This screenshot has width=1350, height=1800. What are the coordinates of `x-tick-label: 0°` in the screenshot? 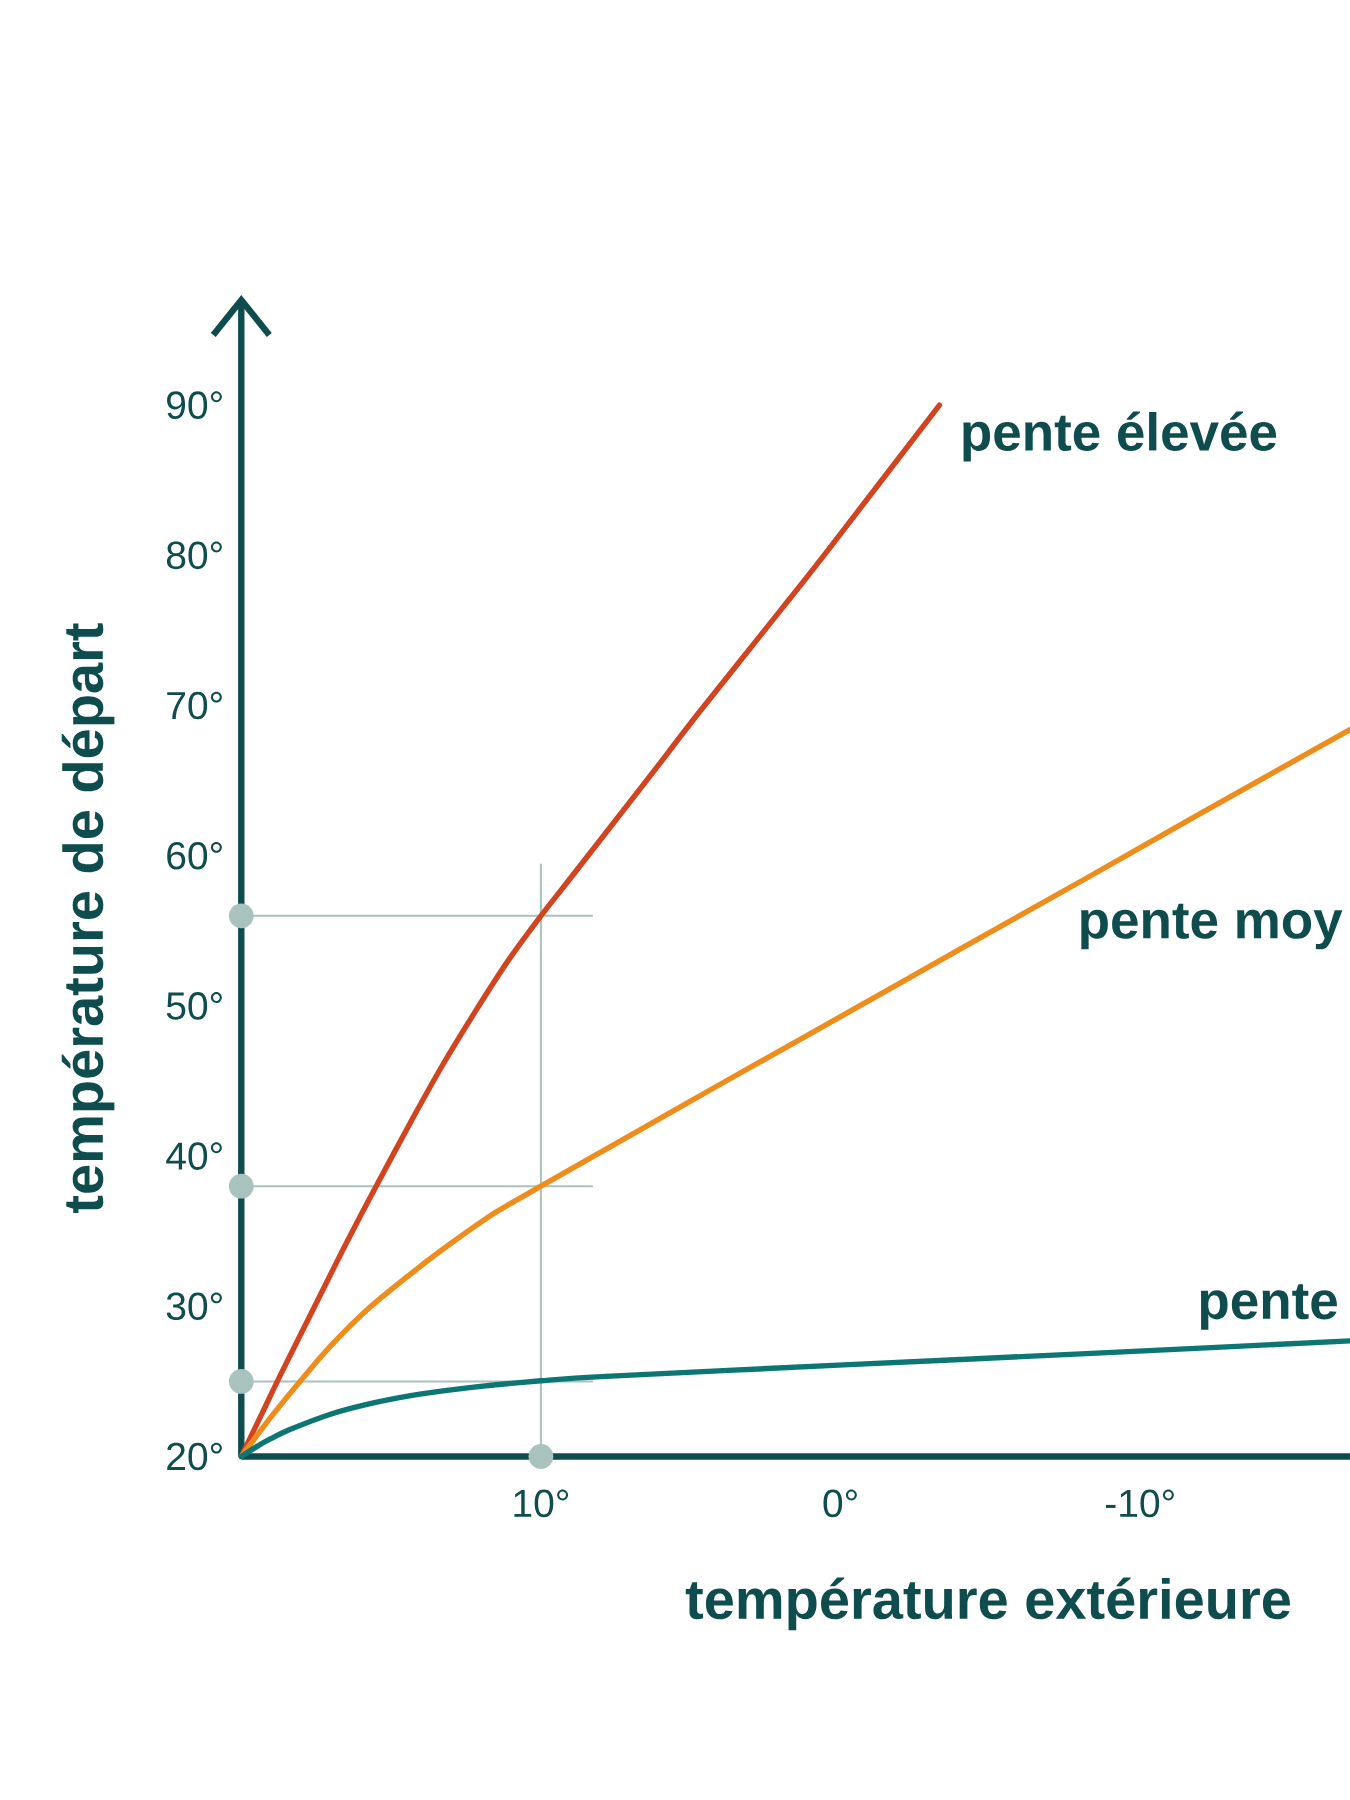 It's located at (840, 1503).